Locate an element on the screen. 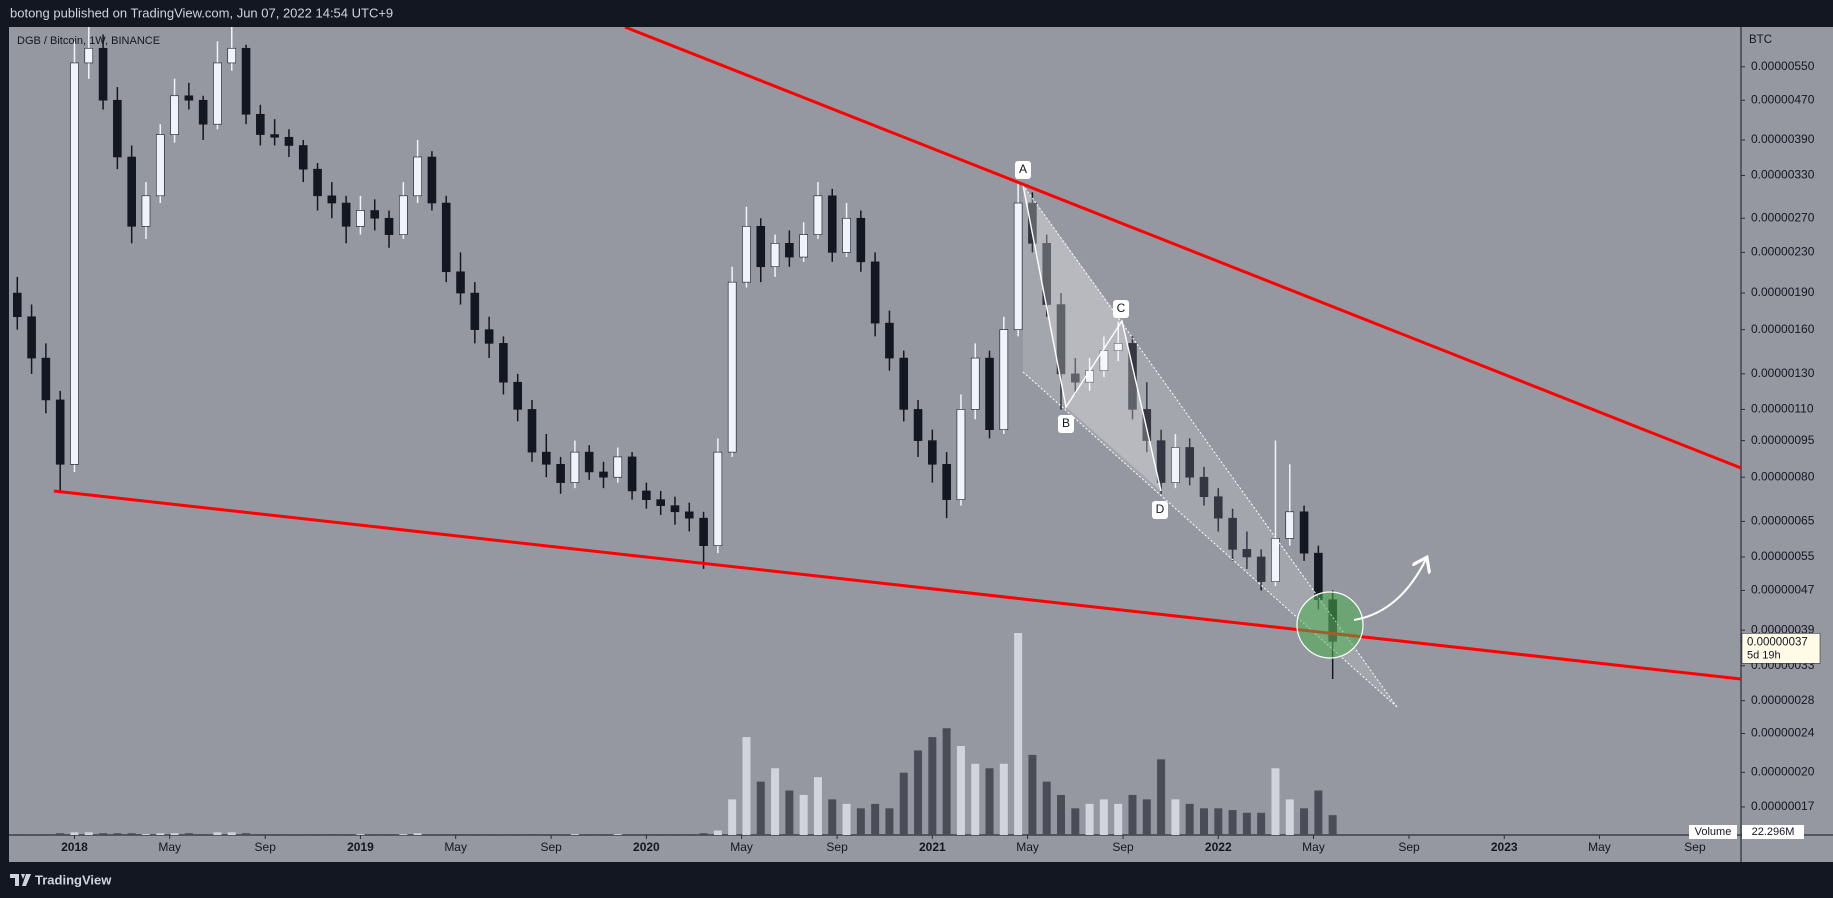 This screenshot has width=1833, height=898. y-tick-label: 0.00000230 is located at coordinates (1783, 252).